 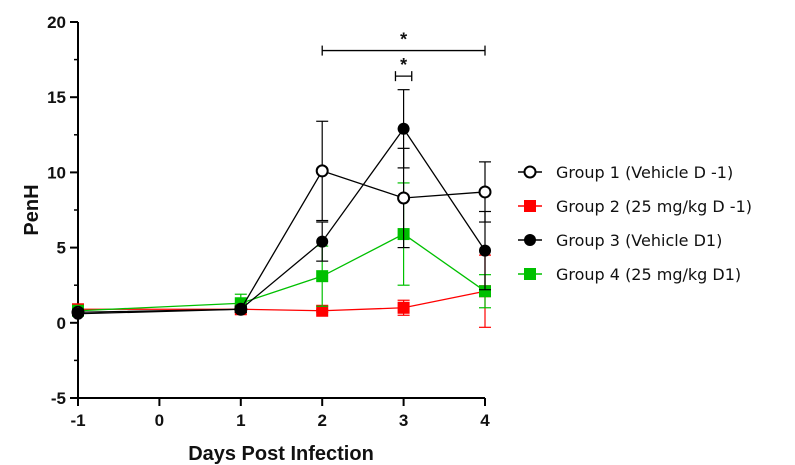 What do you see at coordinates (644, 172) in the screenshot?
I see `legend-label: Group 1 (Vehicle D -1)` at bounding box center [644, 172].